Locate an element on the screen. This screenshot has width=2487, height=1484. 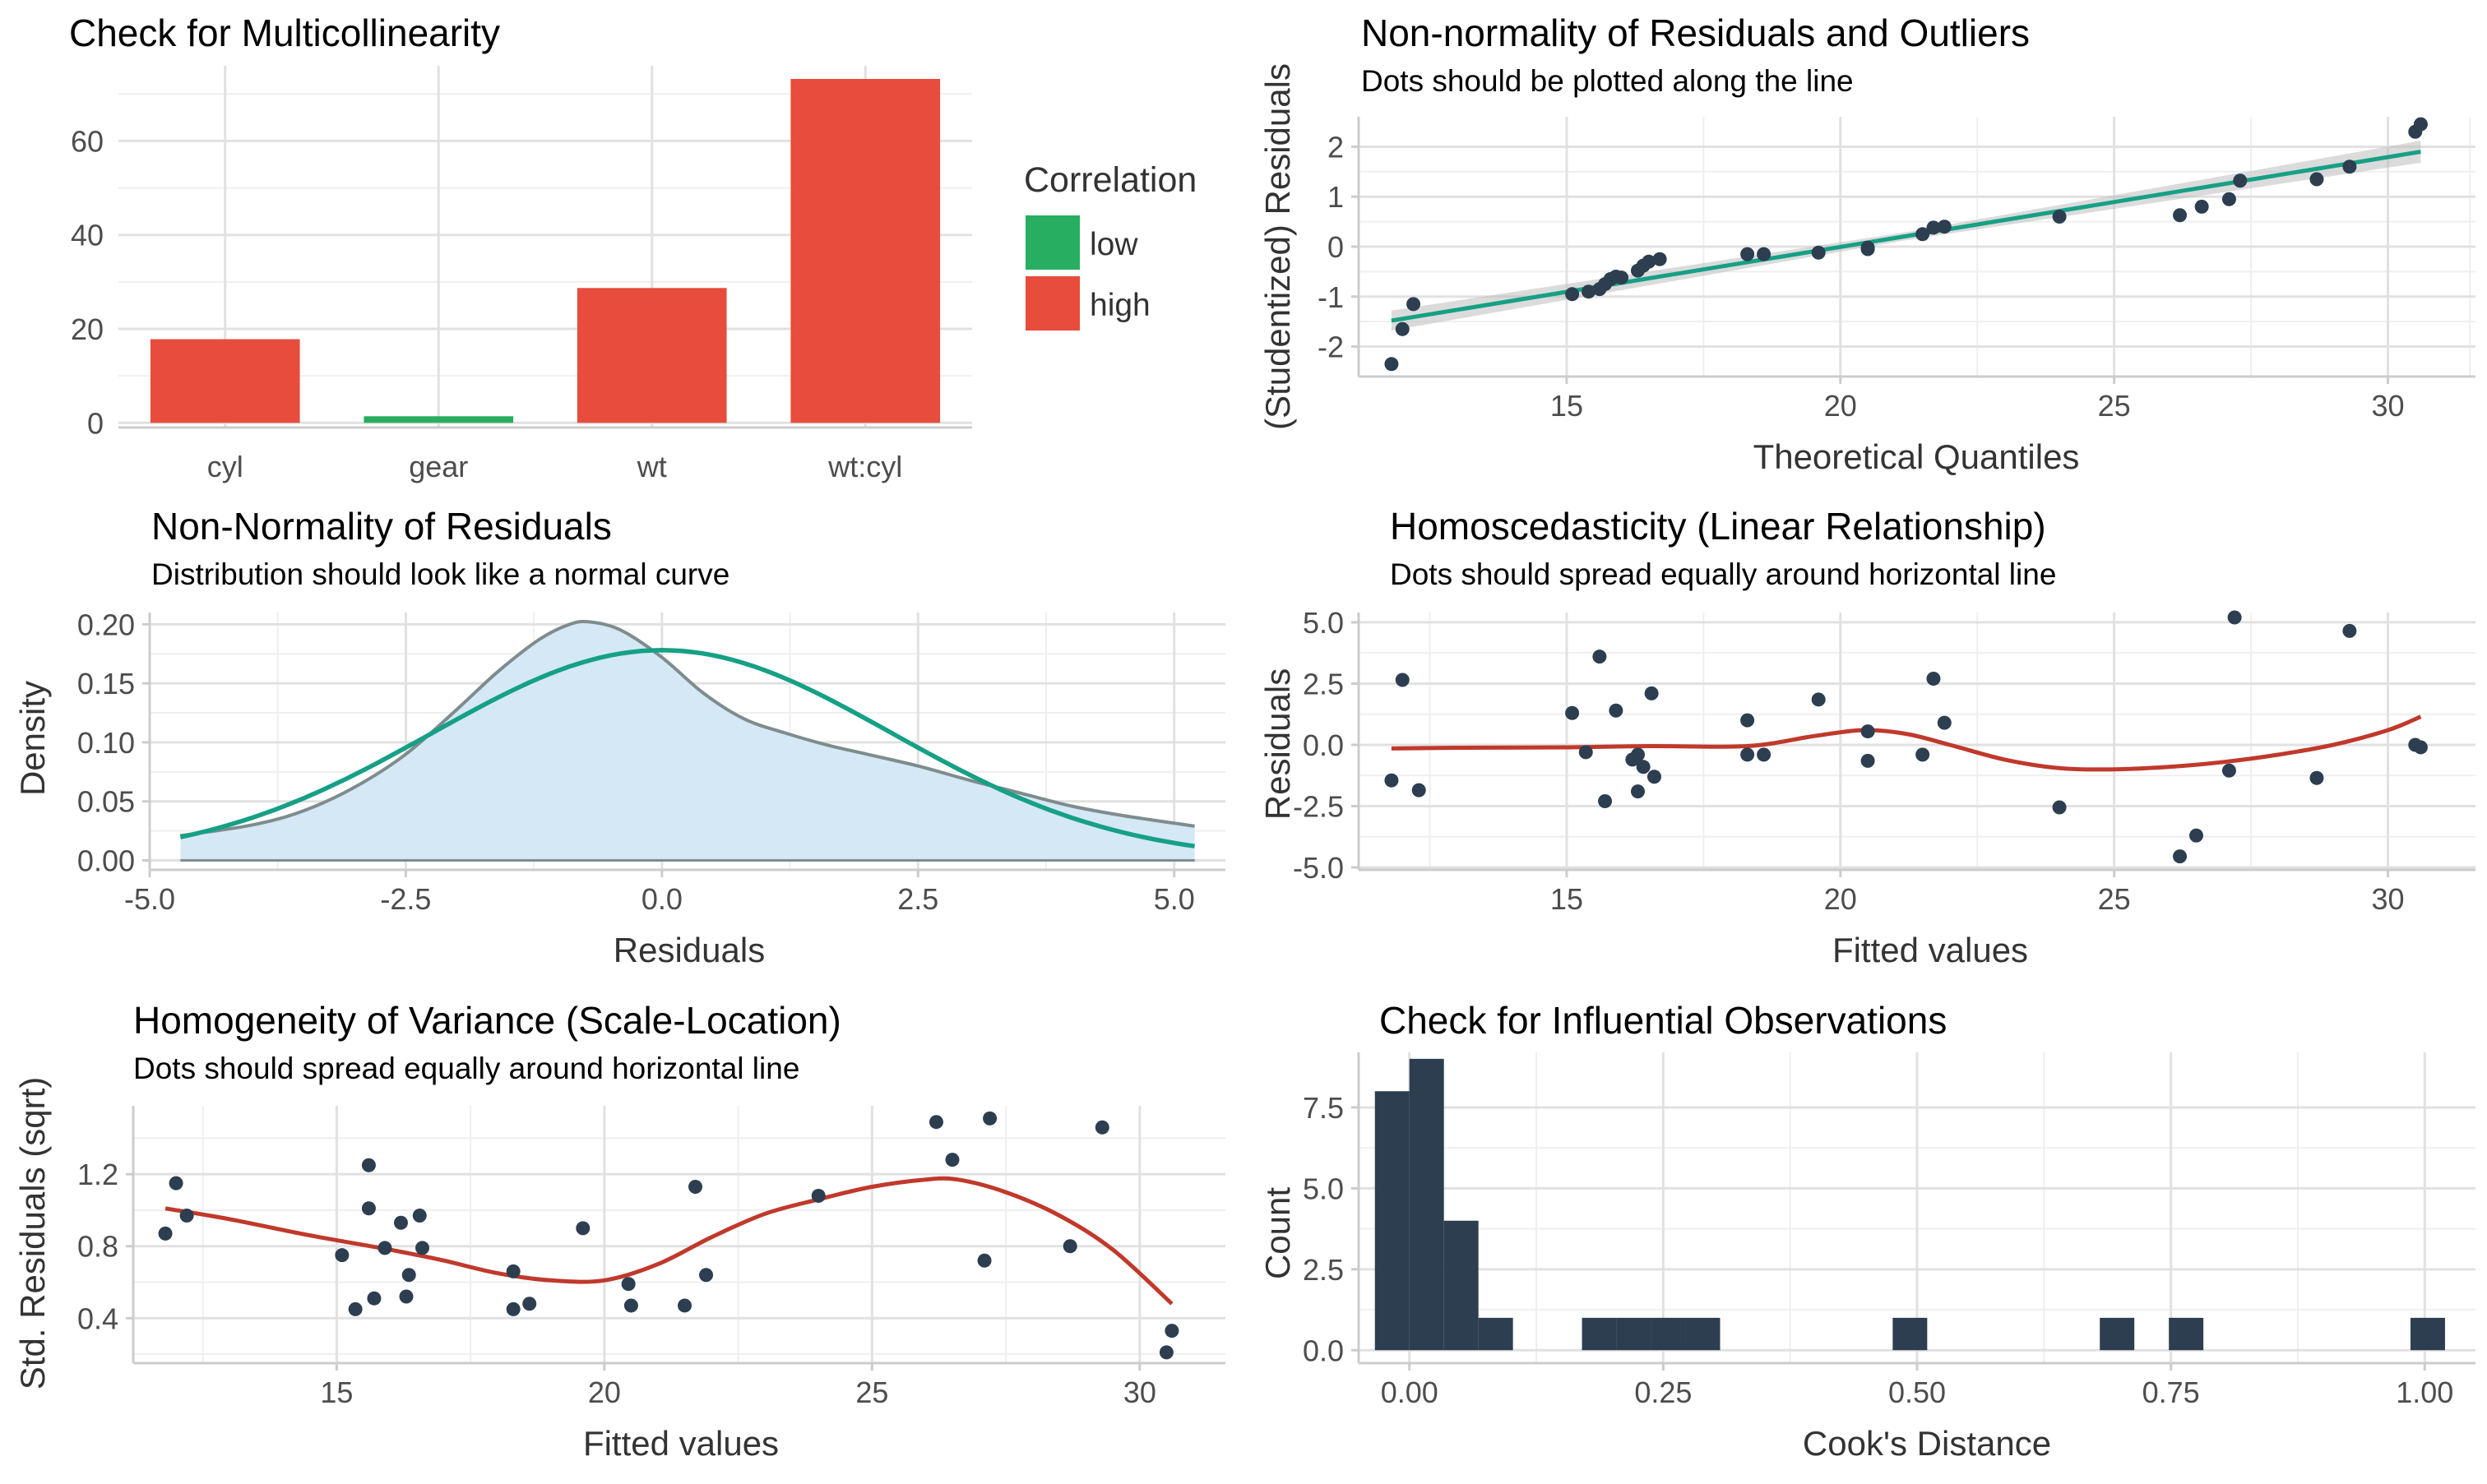
y-tick-label: 0.10 is located at coordinates (106, 743).